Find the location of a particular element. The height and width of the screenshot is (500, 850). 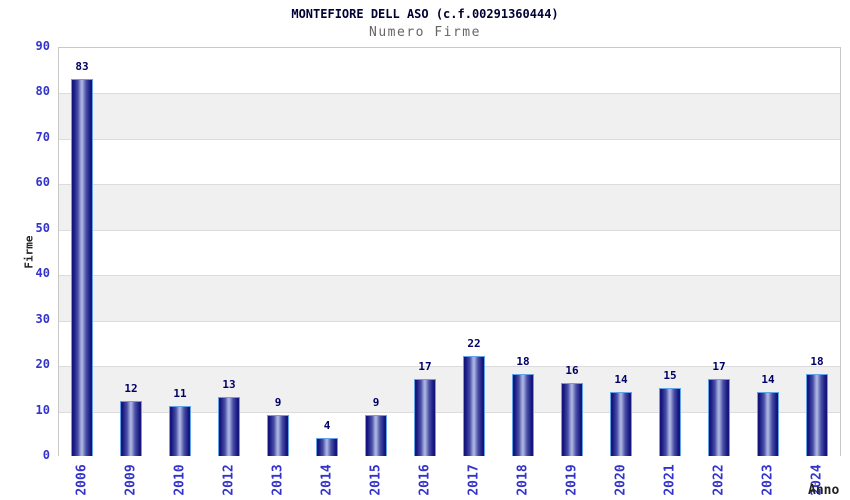

bar-2009 is located at coordinates (131, 428).